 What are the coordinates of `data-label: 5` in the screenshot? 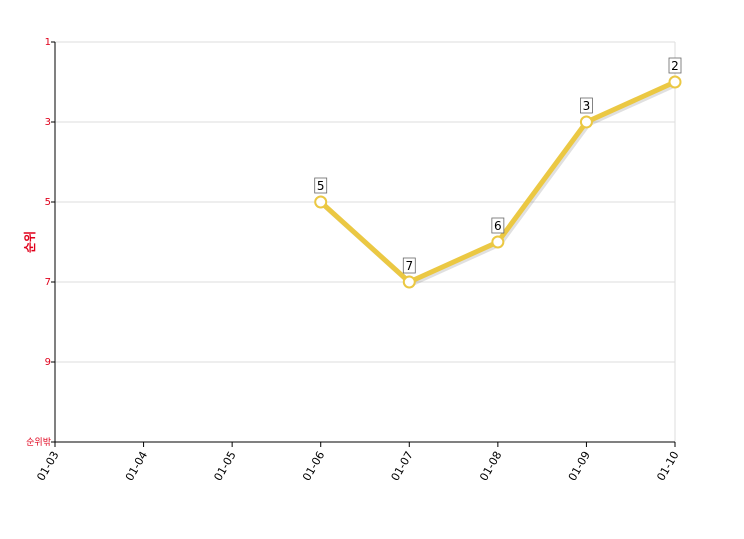 It's located at (321, 186).